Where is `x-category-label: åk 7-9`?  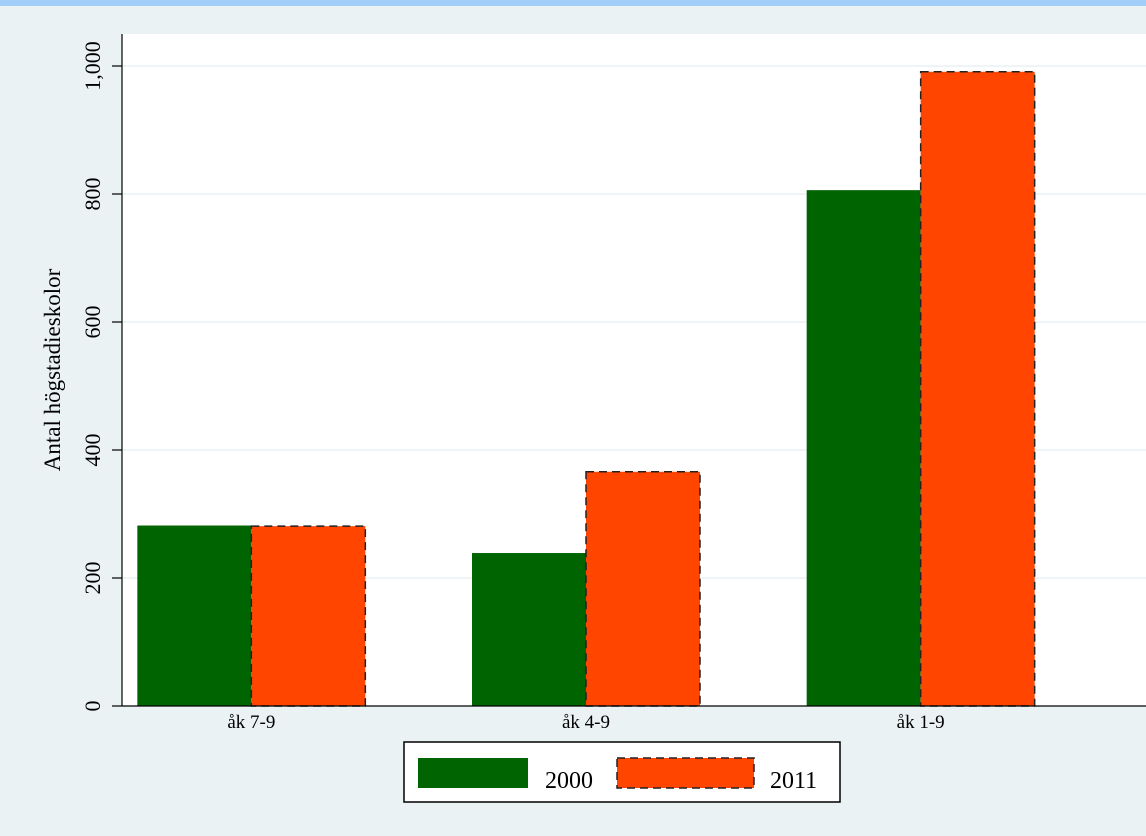
x-category-label: åk 7-9 is located at coordinates (251, 722).